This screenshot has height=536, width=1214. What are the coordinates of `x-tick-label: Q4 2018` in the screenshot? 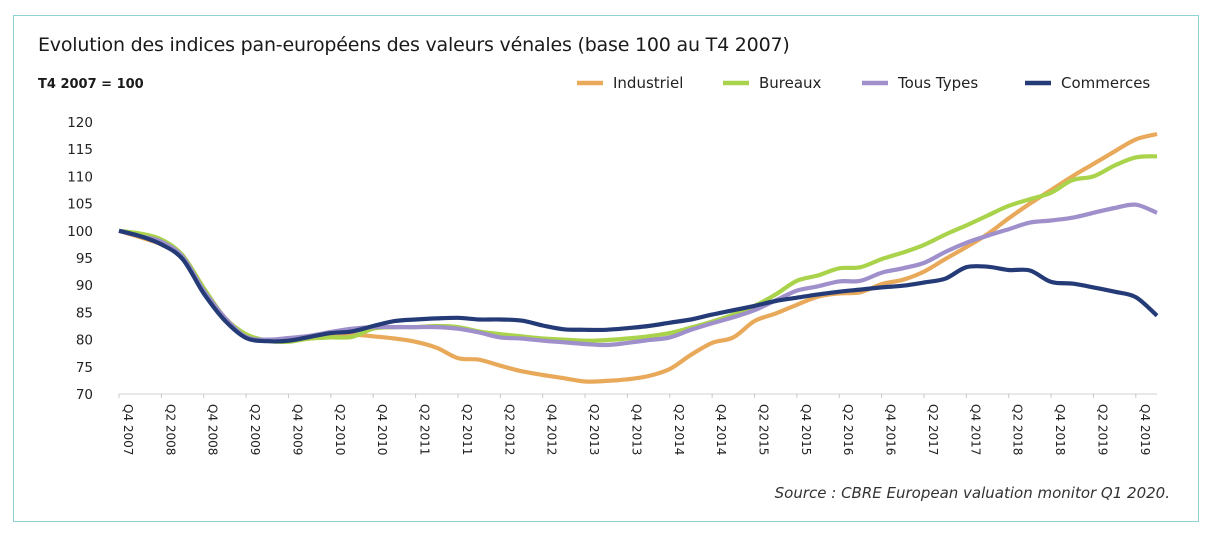 It's located at (1060, 429).